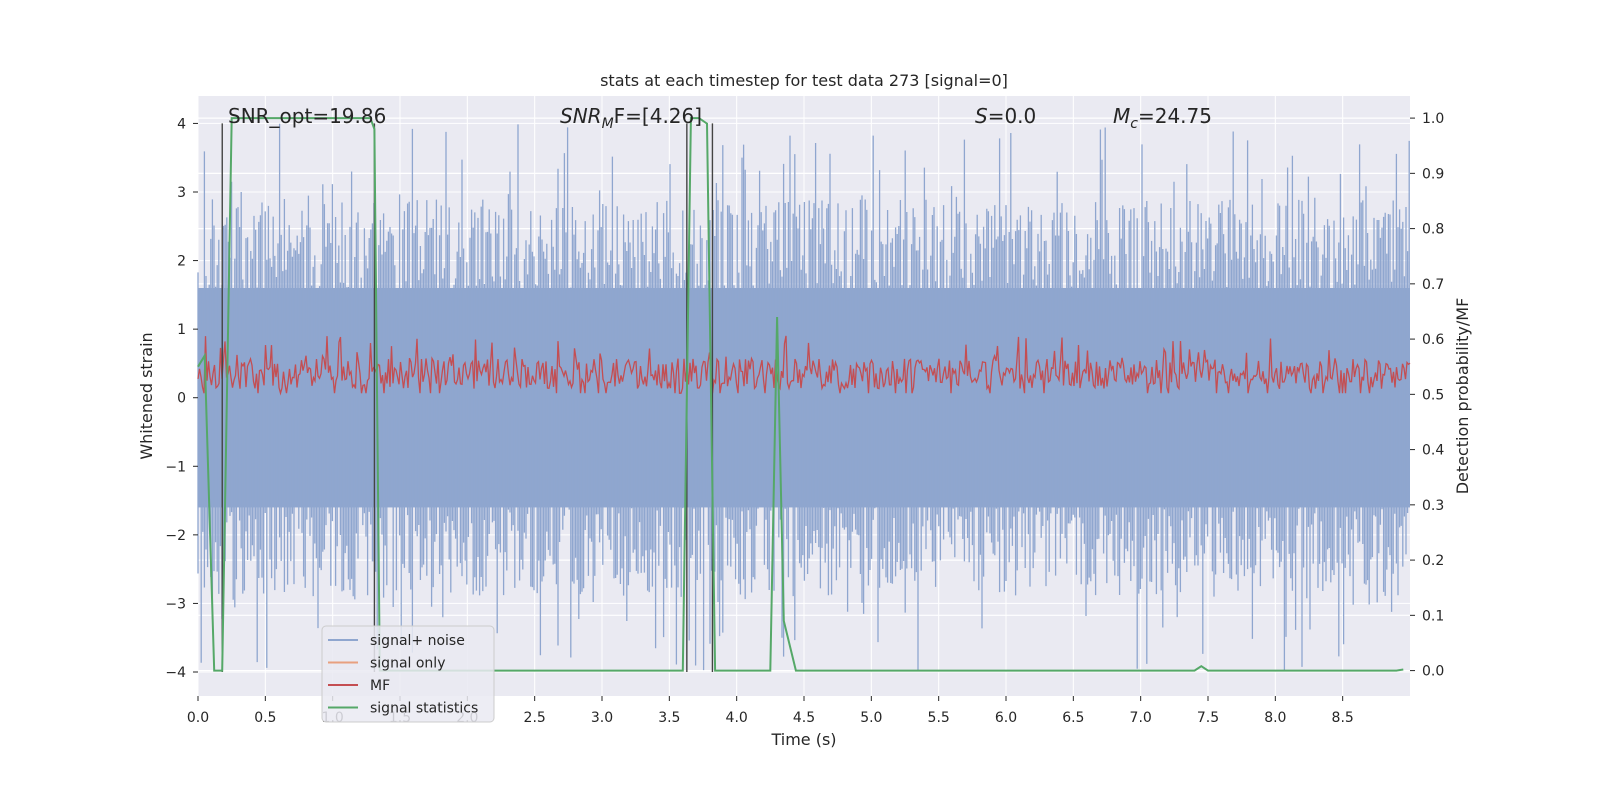 This screenshot has width=1600, height=800. Describe the element at coordinates (669, 718) in the screenshot. I see `x-tick-label: 3.5` at that location.